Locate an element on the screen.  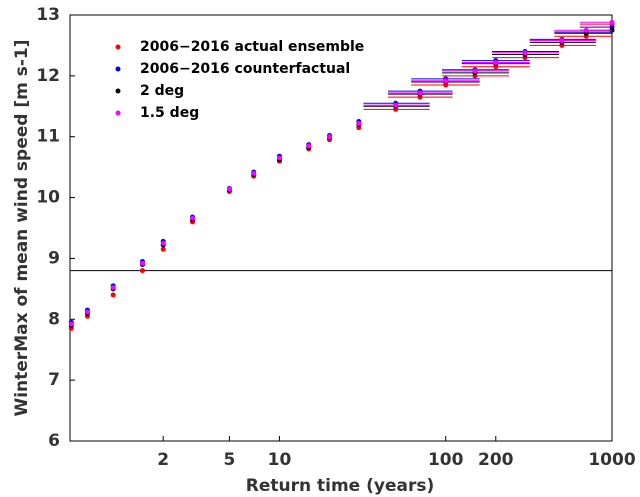
x-tick-label: 2 is located at coordinates (163, 460).